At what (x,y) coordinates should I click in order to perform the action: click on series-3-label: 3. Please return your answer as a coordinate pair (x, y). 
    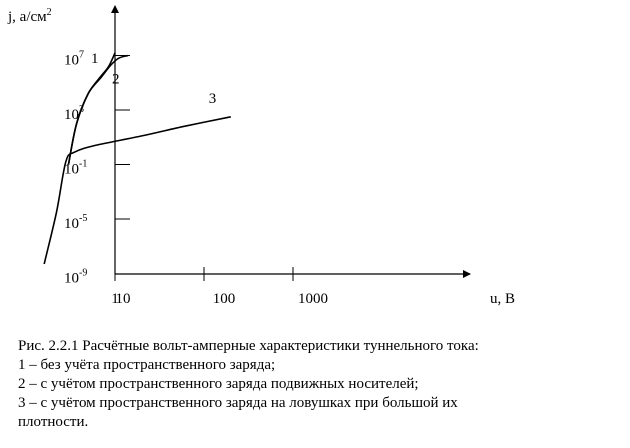
    Looking at the image, I should click on (213, 99).